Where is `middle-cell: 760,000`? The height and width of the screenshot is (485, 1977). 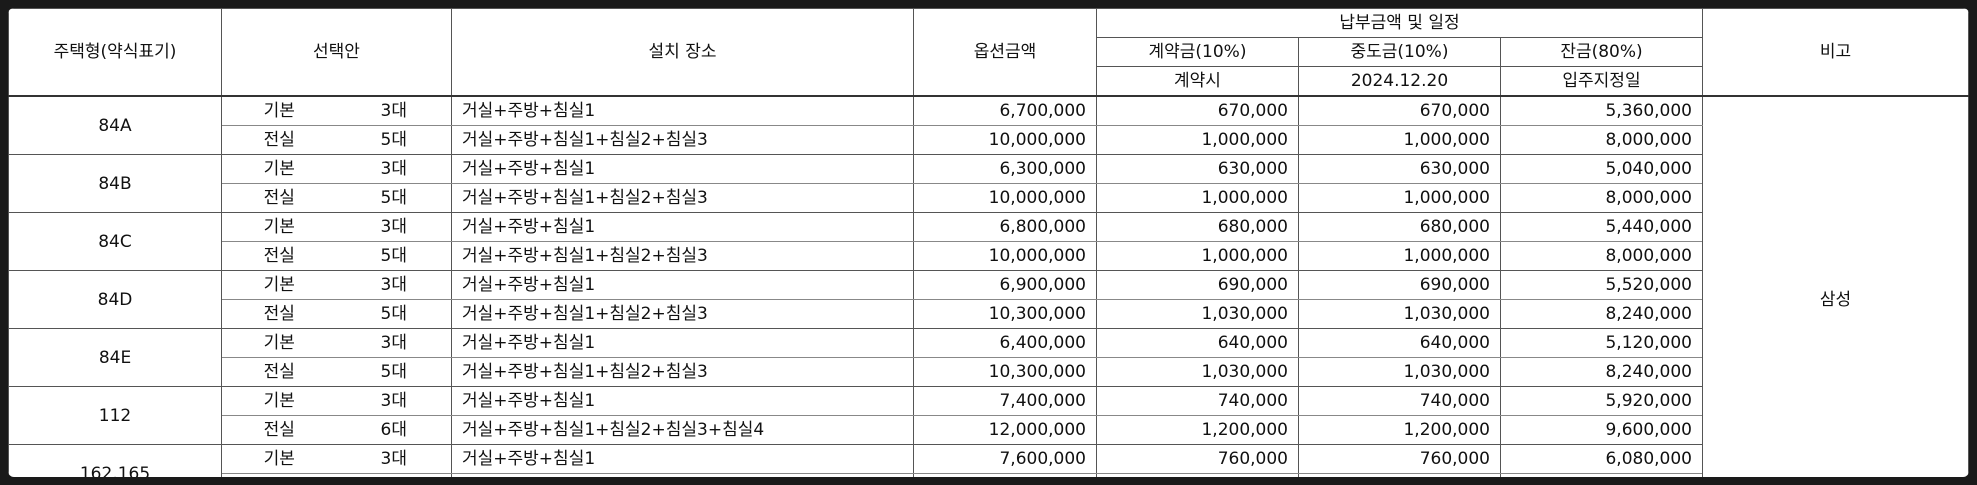
middle-cell: 760,000 is located at coordinates (1399, 459).